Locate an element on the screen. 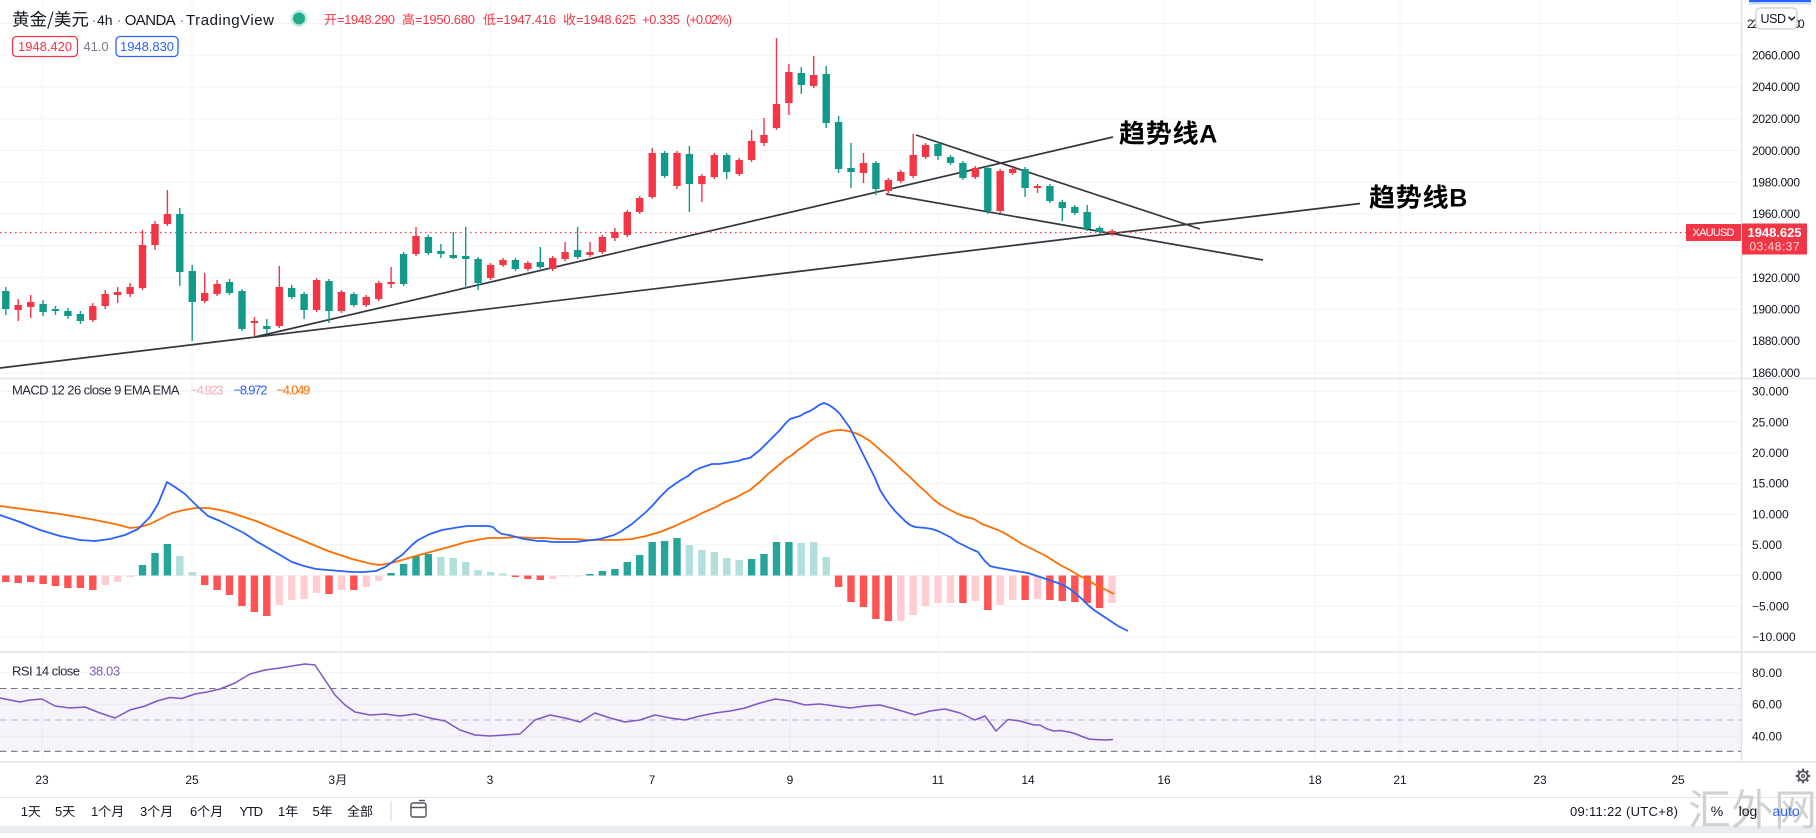 Image resolution: width=1816 pixels, height=838 pixels. svg-text: −5.000 is located at coordinates (1770, 607).